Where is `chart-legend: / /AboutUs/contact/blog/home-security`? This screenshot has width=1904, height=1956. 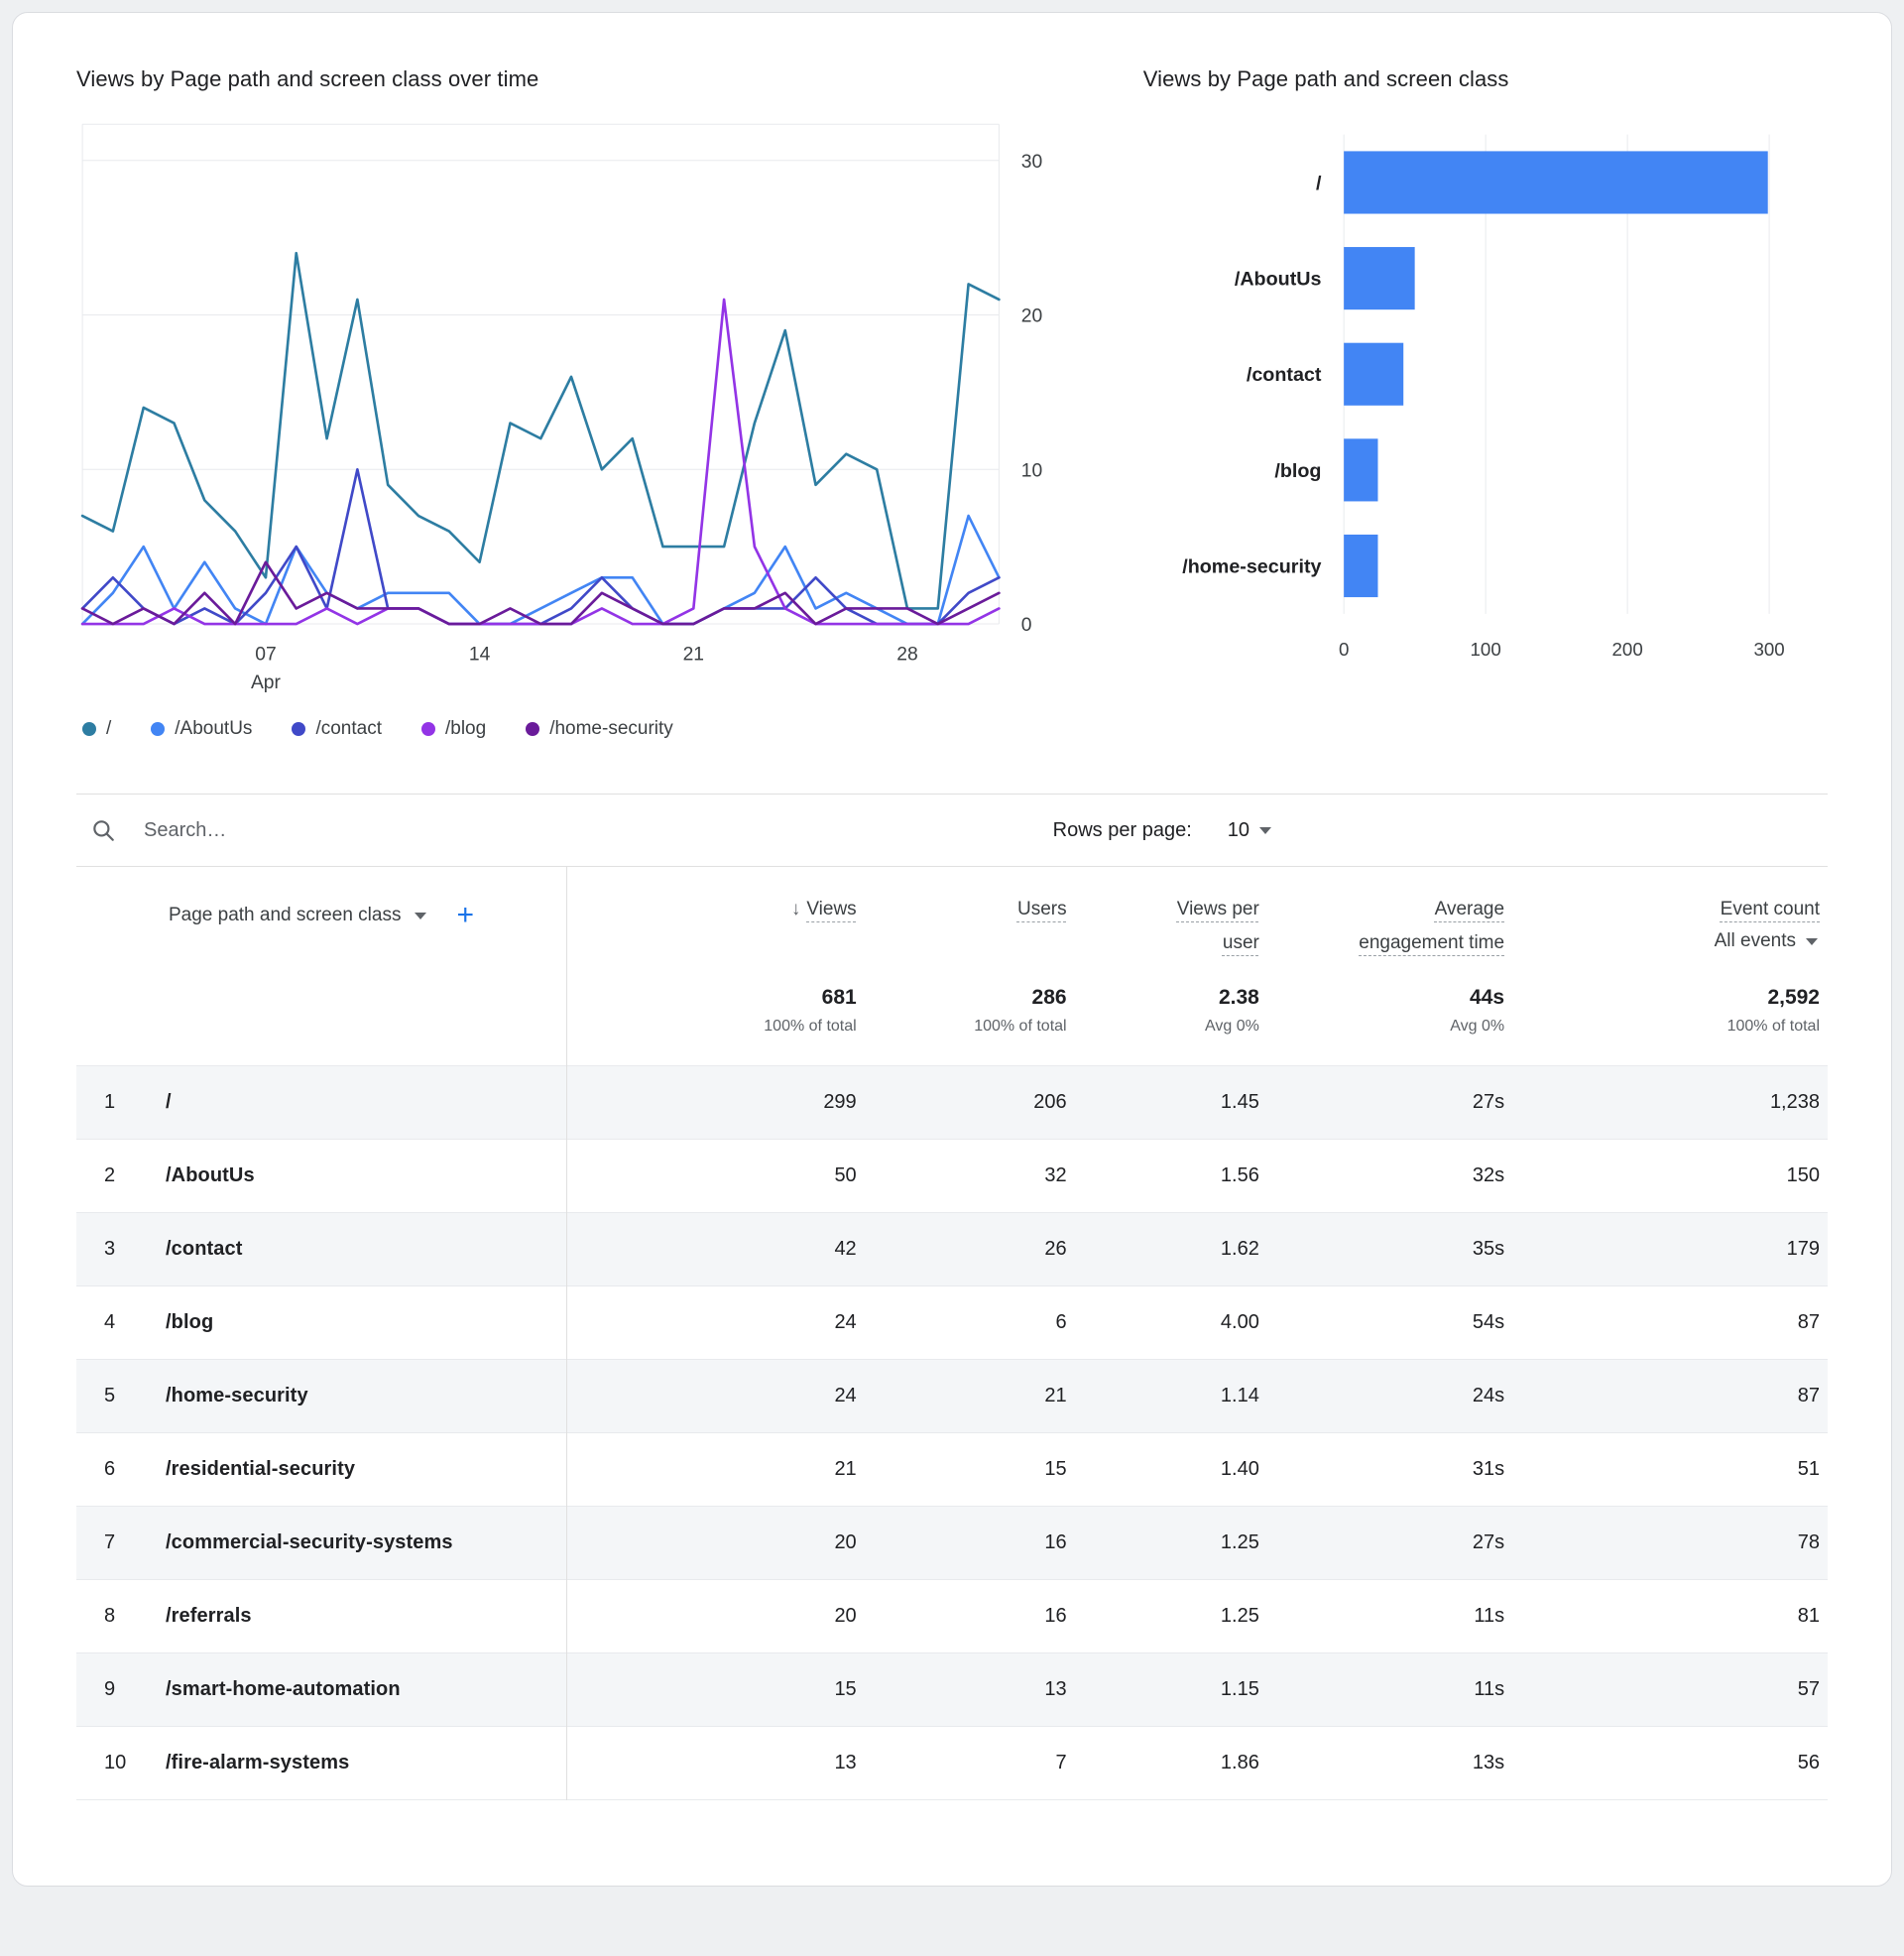 chart-legend: / /AboutUs/contact/blog/home-security is located at coordinates (583, 729).